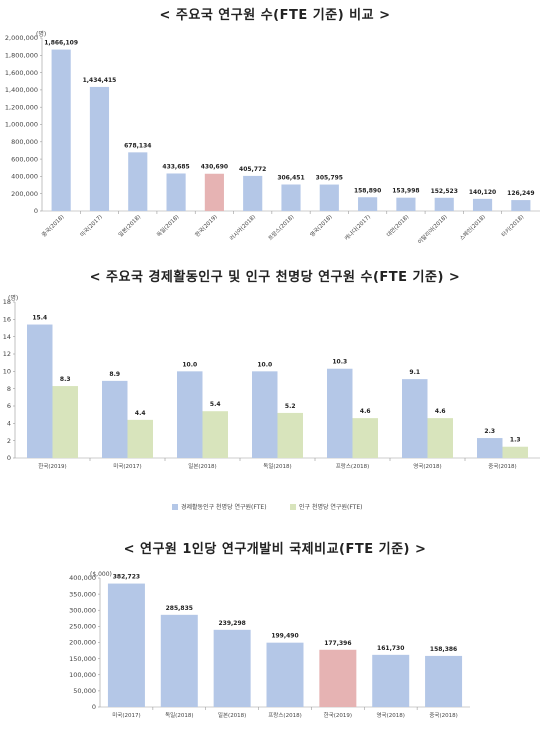 The height and width of the screenshot is (737, 550). What do you see at coordinates (179, 715) in the screenshot?
I see `chart3-x-tick-label: 독일(2018)` at bounding box center [179, 715].